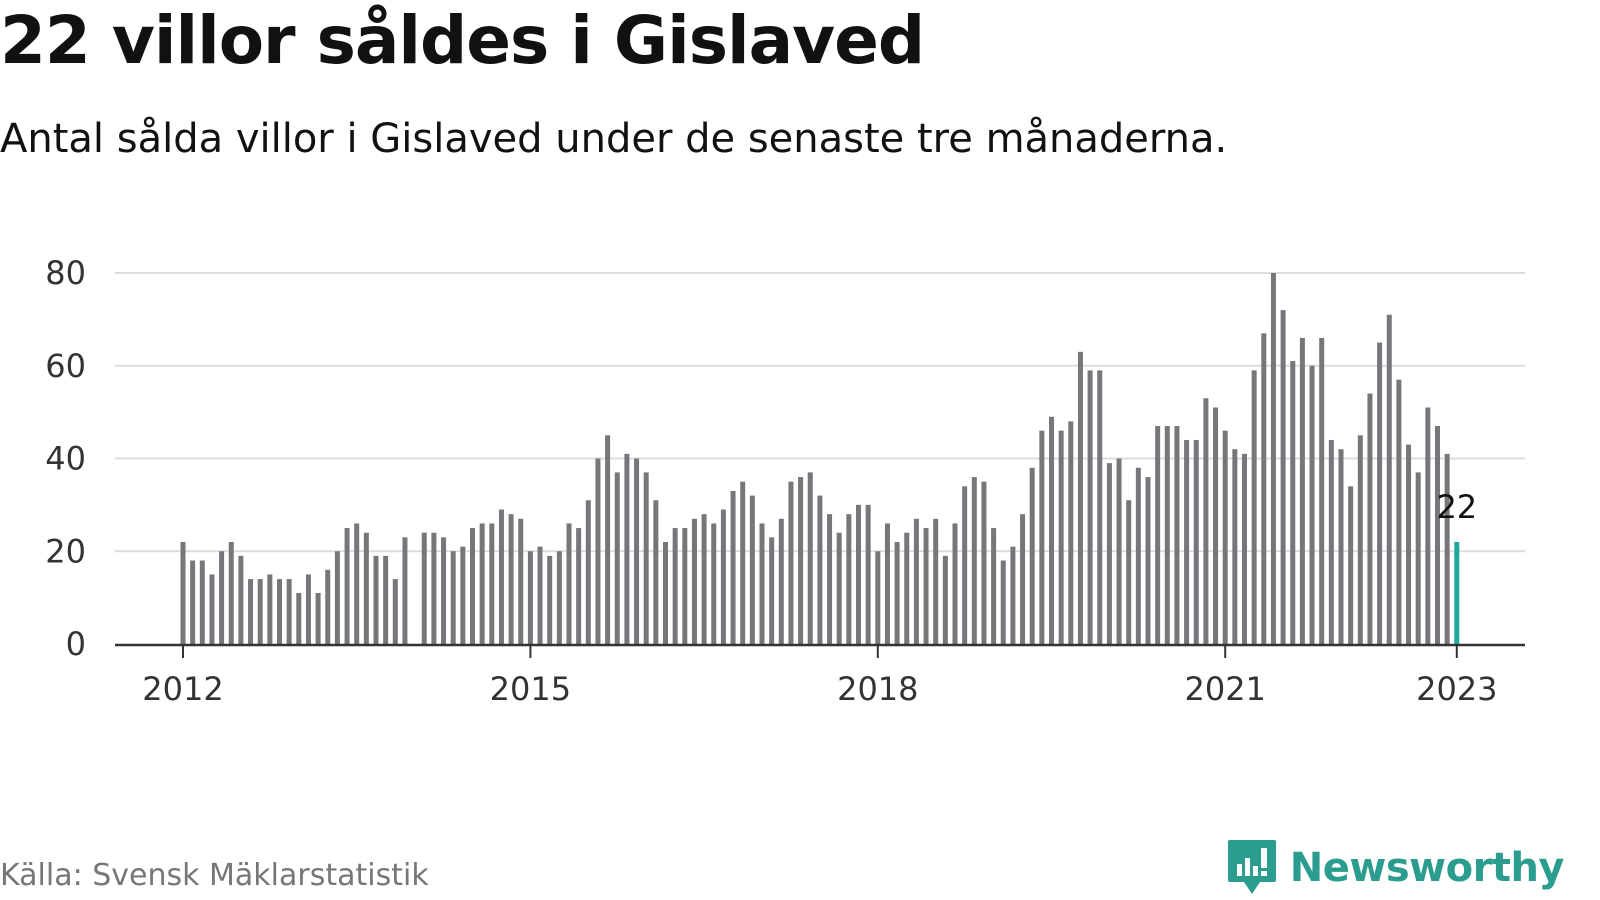  I want to click on y-tick-label: 80, so click(65, 273).